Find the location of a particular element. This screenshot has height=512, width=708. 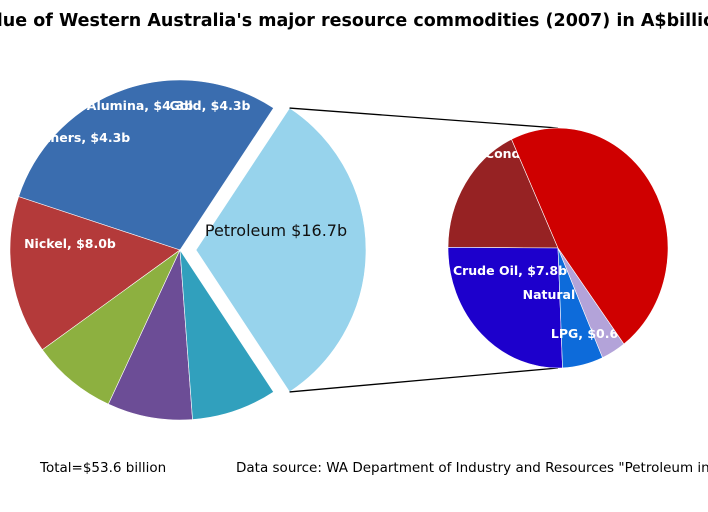

slice-label-lpg: LPG, $0.6b is located at coordinates (589, 333).